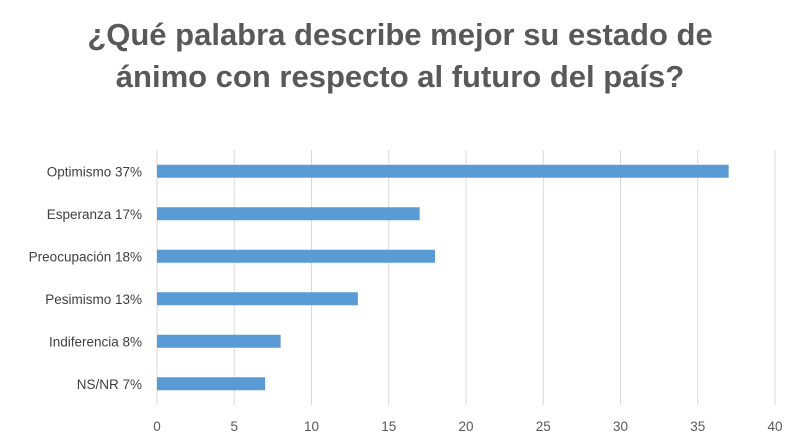  I want to click on x-tick-label: 25, so click(543, 426).